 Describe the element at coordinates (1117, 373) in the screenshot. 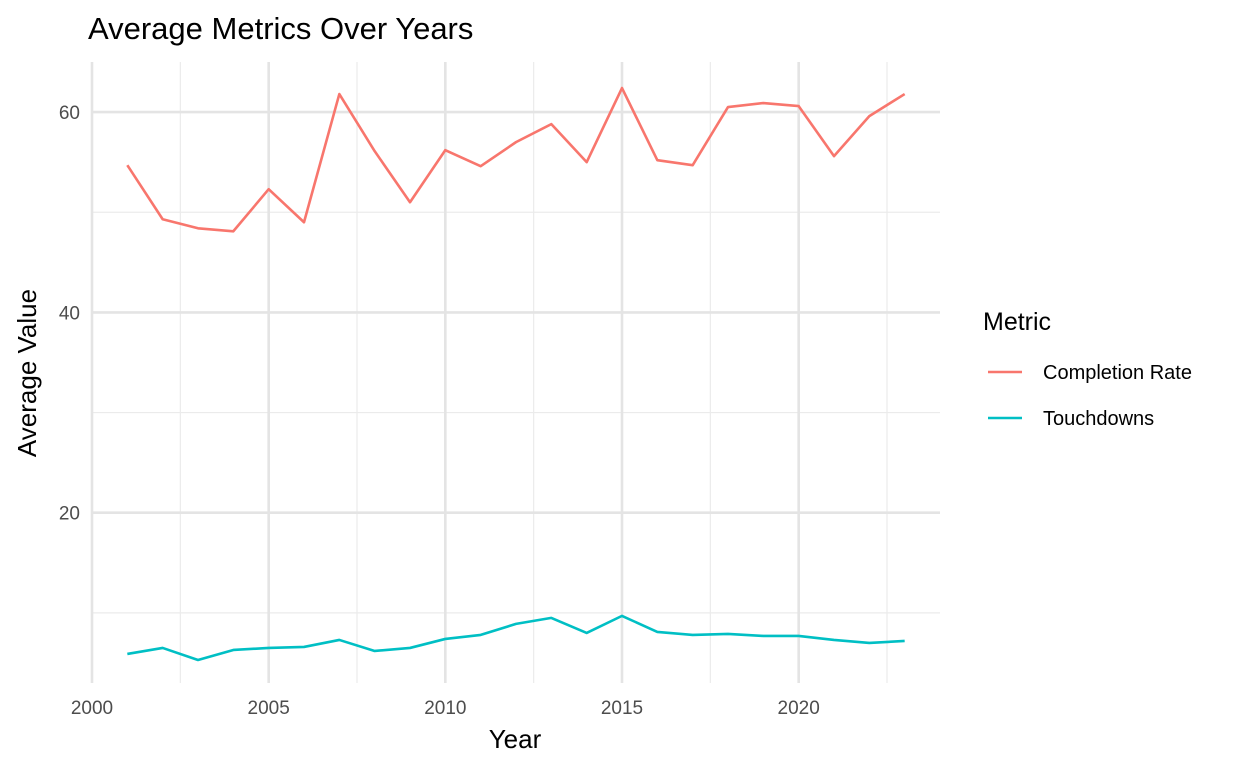

I see `legend-label-completion-rate: Completion Rate` at that location.